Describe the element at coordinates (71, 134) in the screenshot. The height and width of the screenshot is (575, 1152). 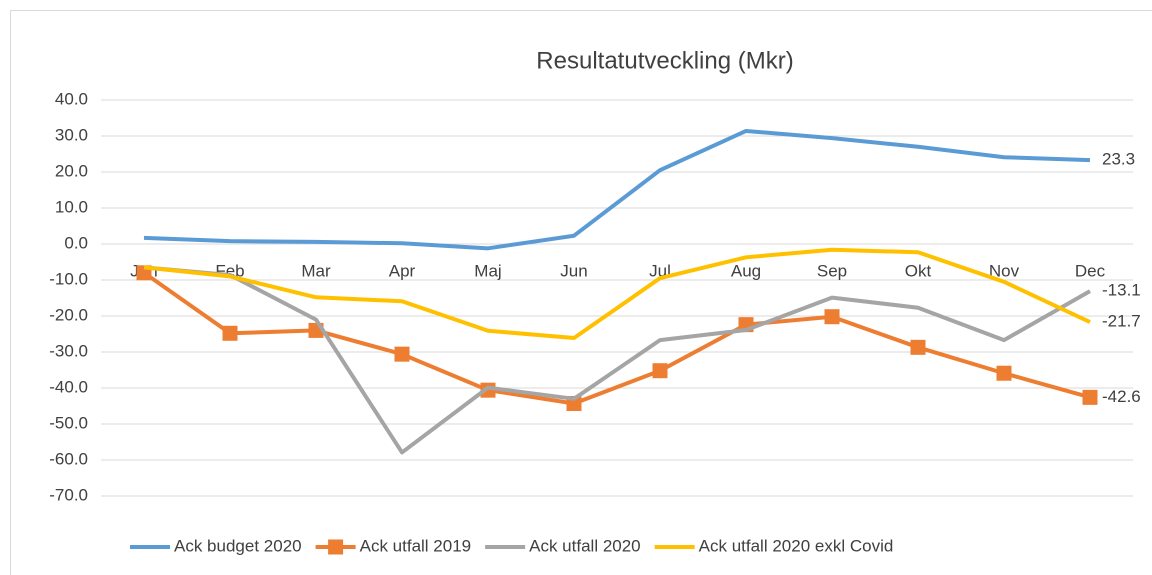
I see `y-tick-label: 30.0` at that location.